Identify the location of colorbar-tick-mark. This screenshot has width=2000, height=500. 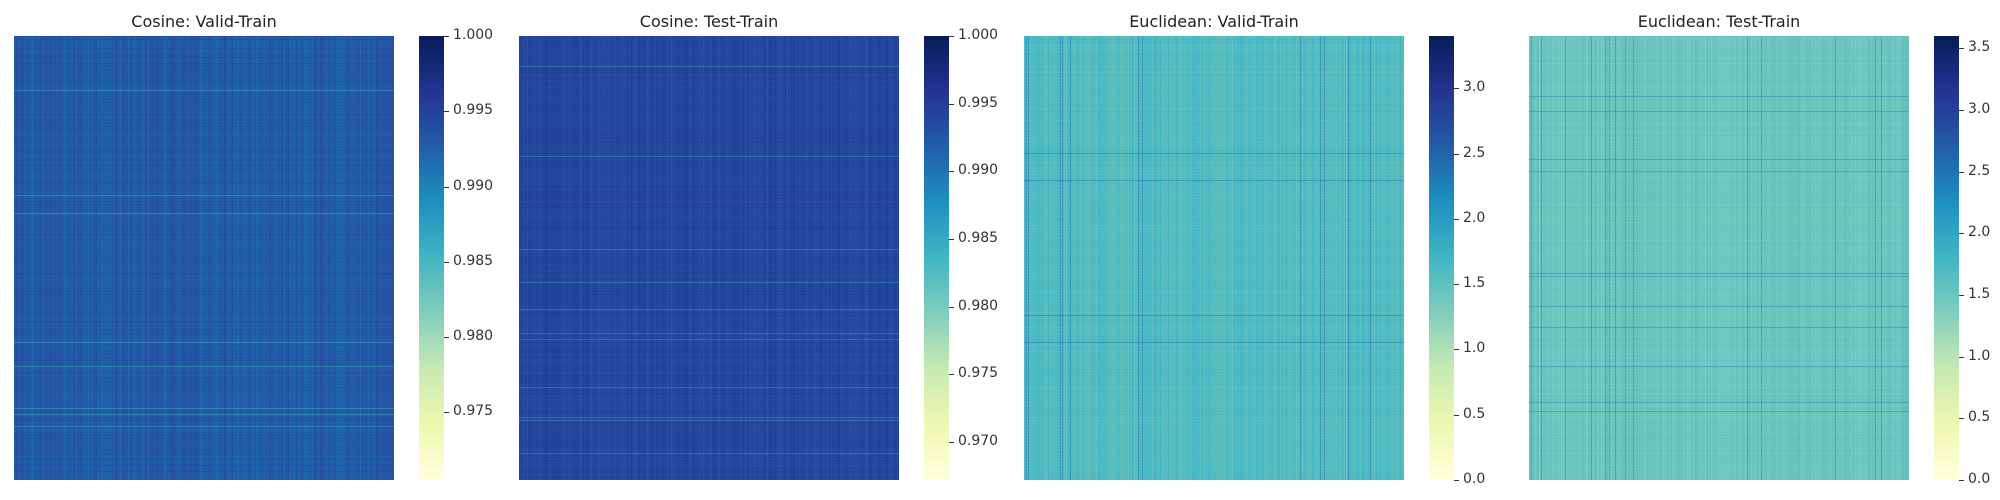
(446, 112).